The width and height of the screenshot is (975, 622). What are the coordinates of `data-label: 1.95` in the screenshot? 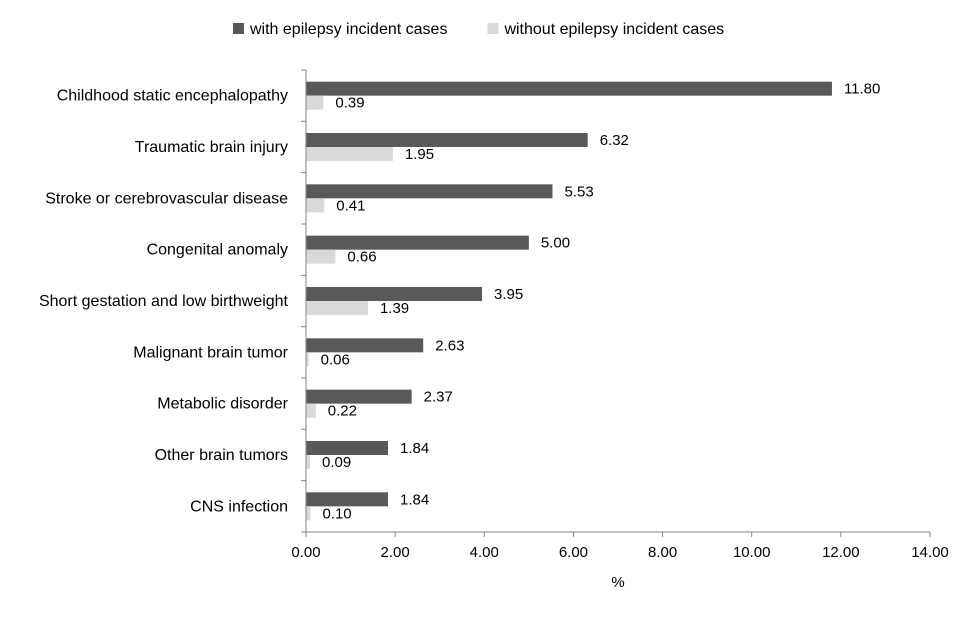 It's located at (419, 154).